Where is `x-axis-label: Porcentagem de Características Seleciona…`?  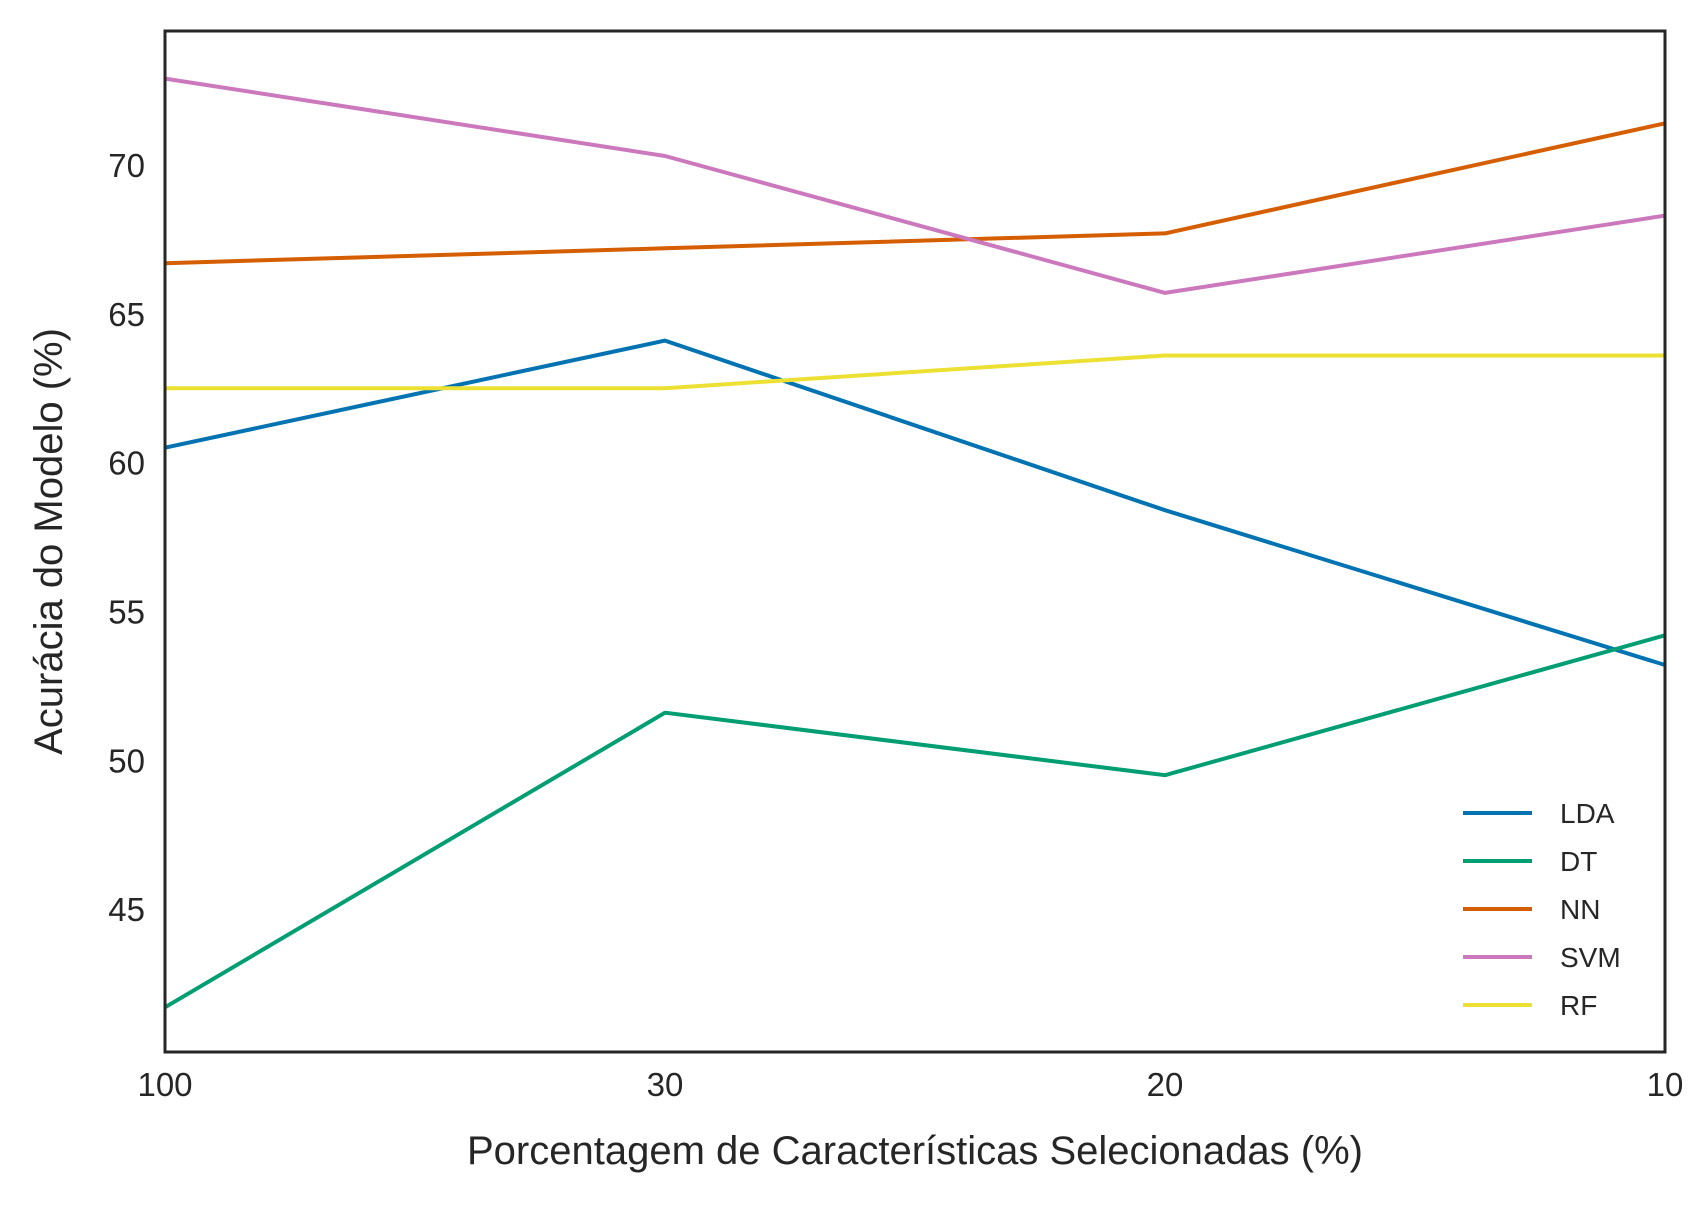
x-axis-label: Porcentagem de Características Seleciona… is located at coordinates (915, 1151).